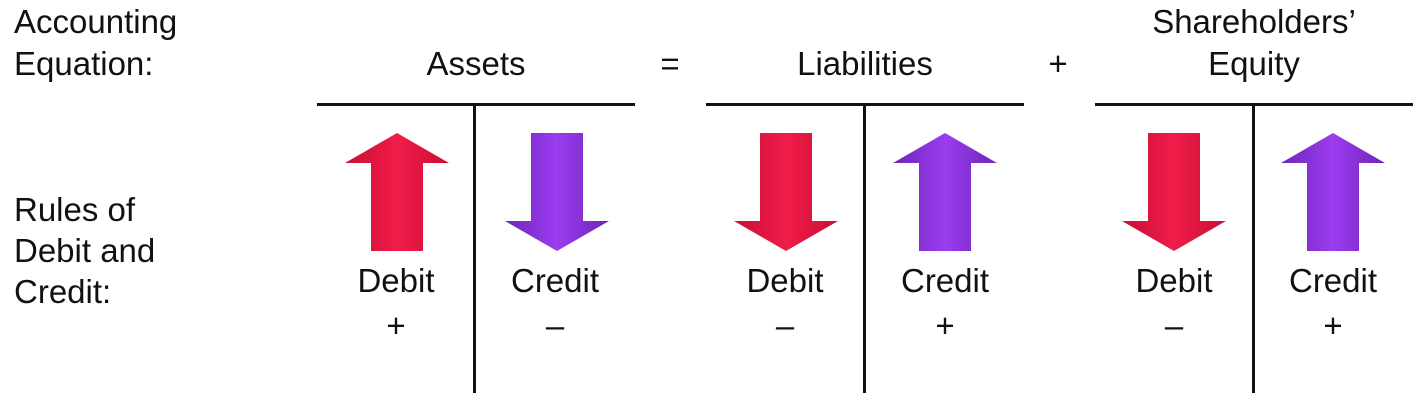  What do you see at coordinates (63, 291) in the screenshot?
I see `rules-label-line3: Credit:` at bounding box center [63, 291].